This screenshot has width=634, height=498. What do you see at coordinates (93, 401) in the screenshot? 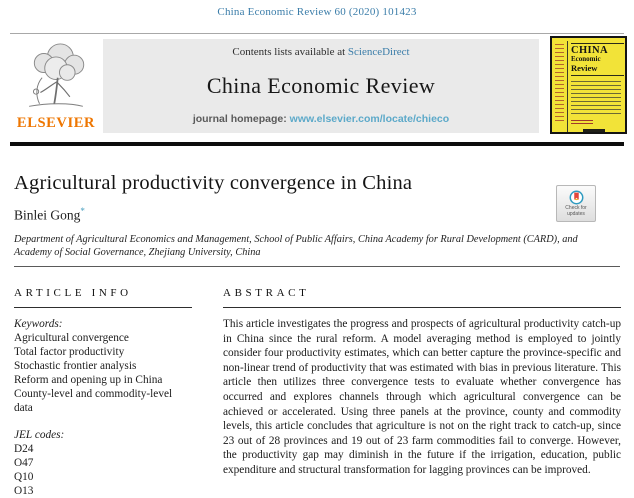
I see `keyword-item: County-level and commodity-level data` at bounding box center [93, 401].